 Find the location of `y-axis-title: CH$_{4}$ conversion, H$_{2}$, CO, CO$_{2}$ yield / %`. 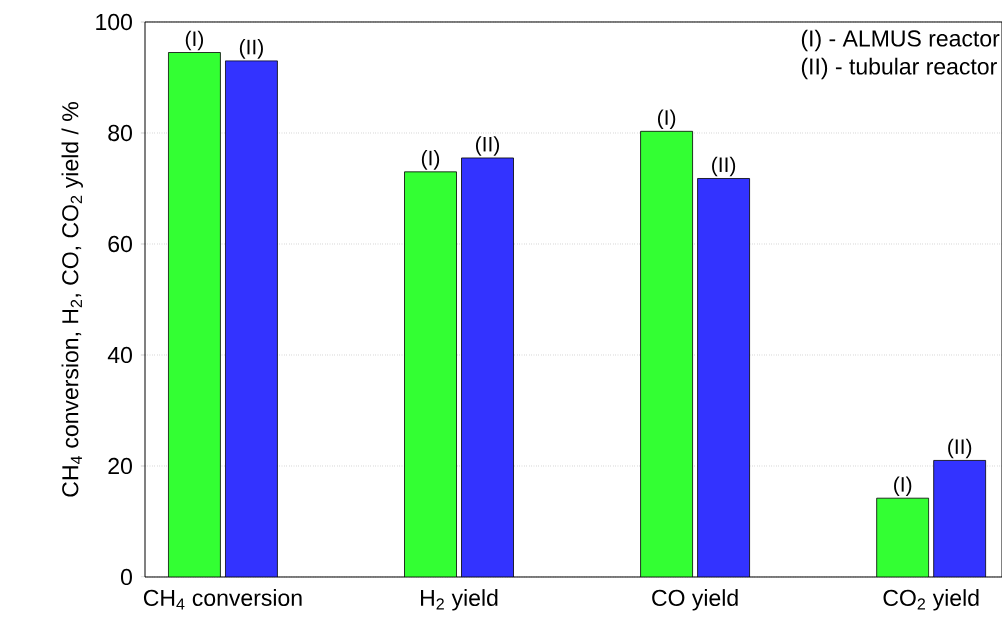

y-axis-title: CH$_{4}$ conversion, H$_{2}$, CO, CO$_{2}$ yield / % is located at coordinates (72, 299).